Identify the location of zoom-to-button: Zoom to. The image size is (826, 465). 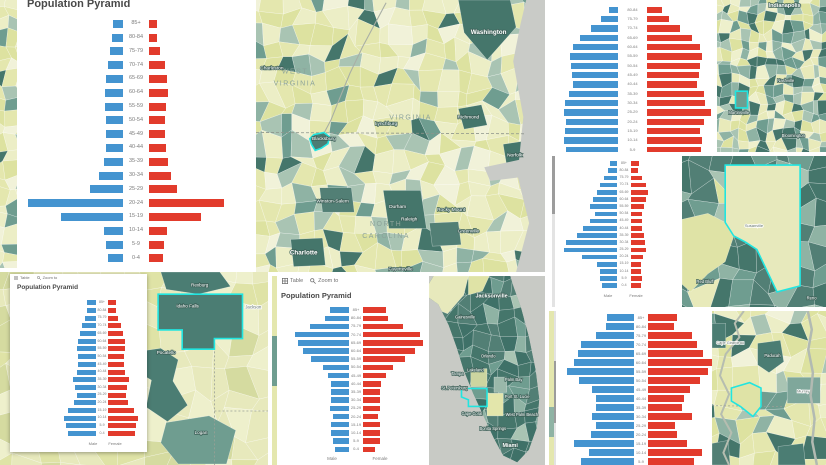
(46, 277).